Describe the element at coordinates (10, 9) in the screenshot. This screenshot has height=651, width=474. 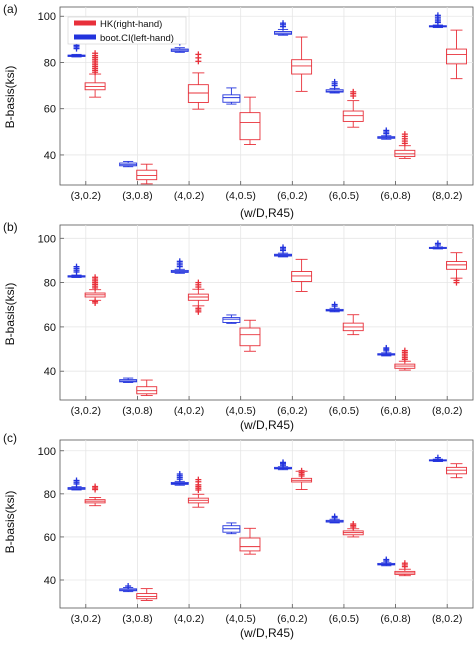
I see `panel-label: (a)` at that location.